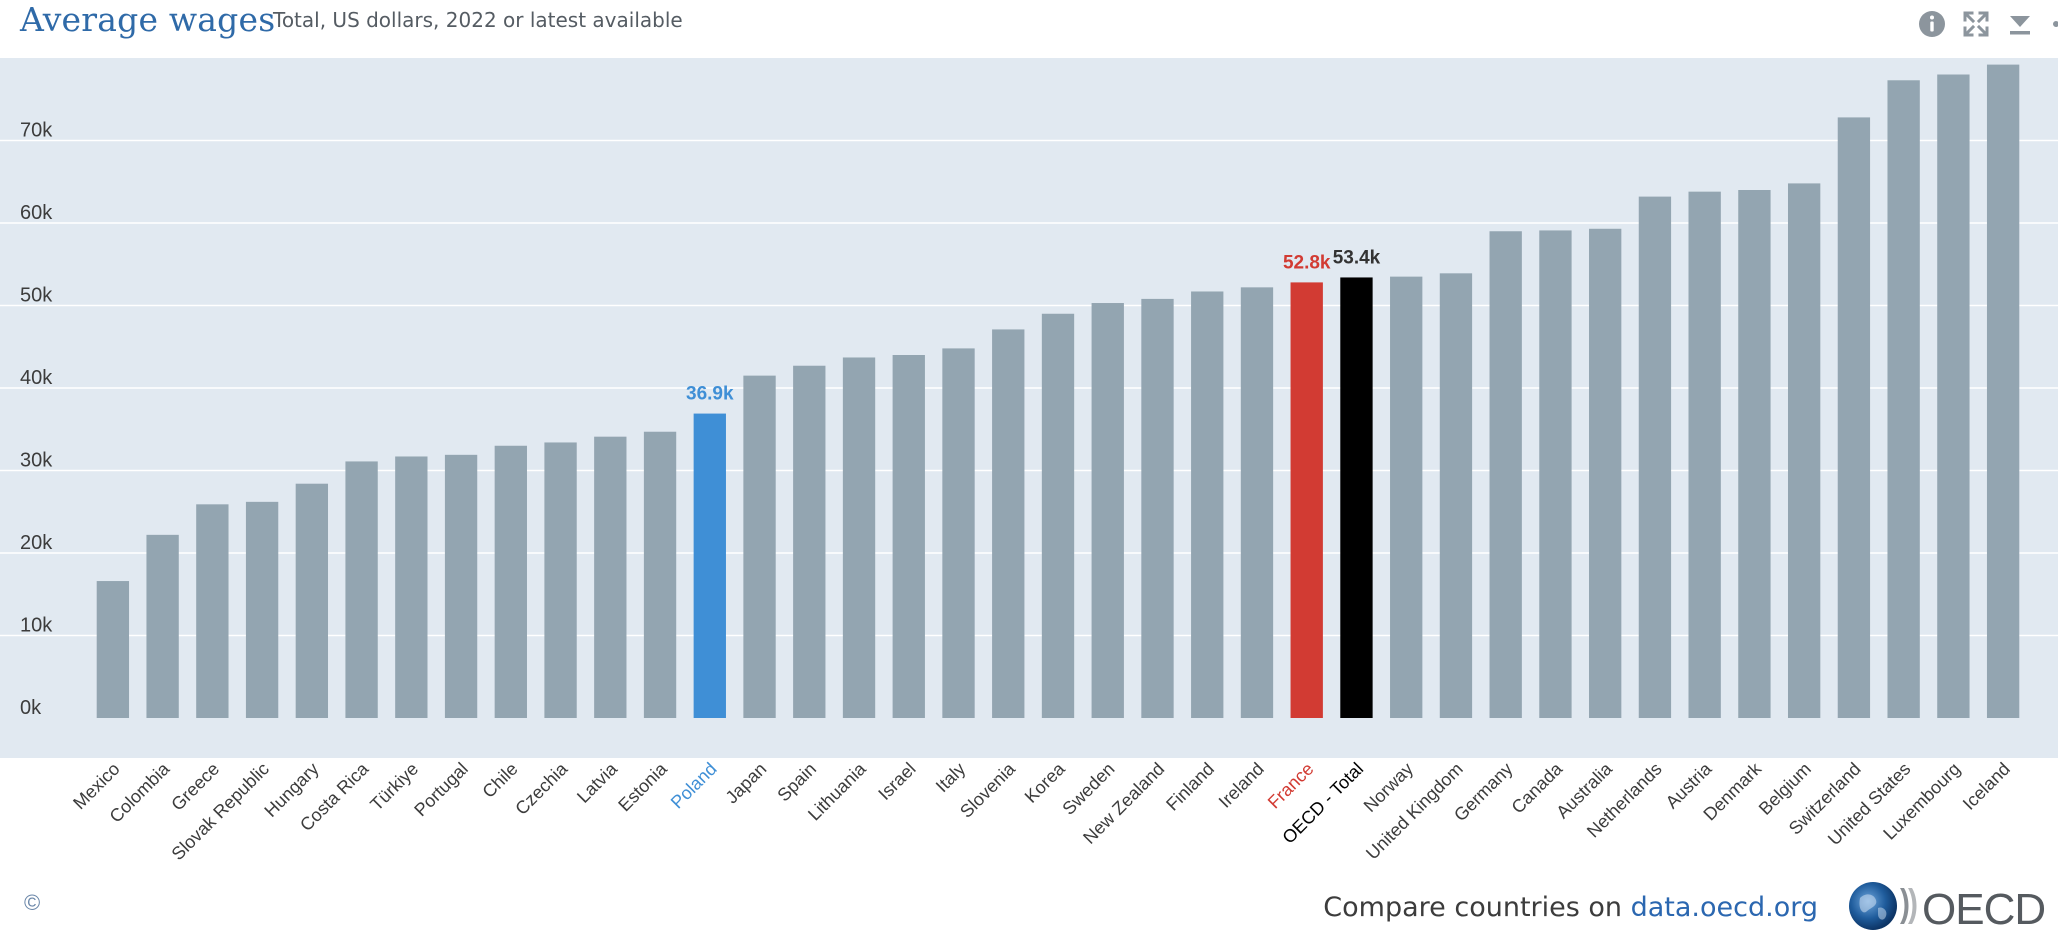 Image resolution: width=2058 pixels, height=937 pixels. What do you see at coordinates (1157, 508) in the screenshot?
I see `bar-new-zealand` at bounding box center [1157, 508].